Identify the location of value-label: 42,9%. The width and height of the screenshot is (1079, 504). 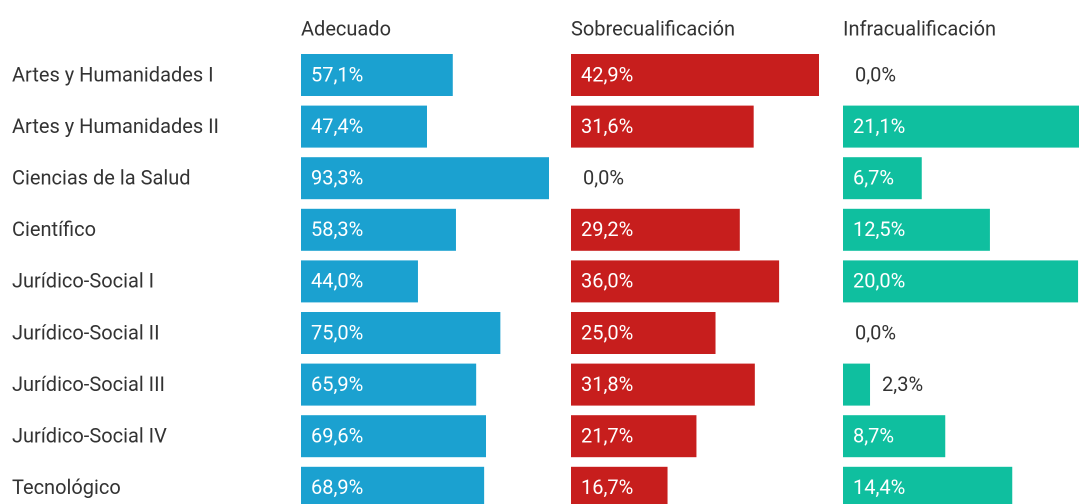
(607, 74).